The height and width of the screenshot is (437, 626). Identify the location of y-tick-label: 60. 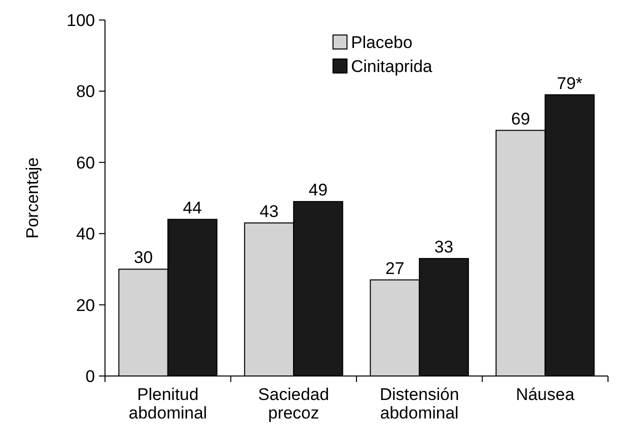
(85, 162).